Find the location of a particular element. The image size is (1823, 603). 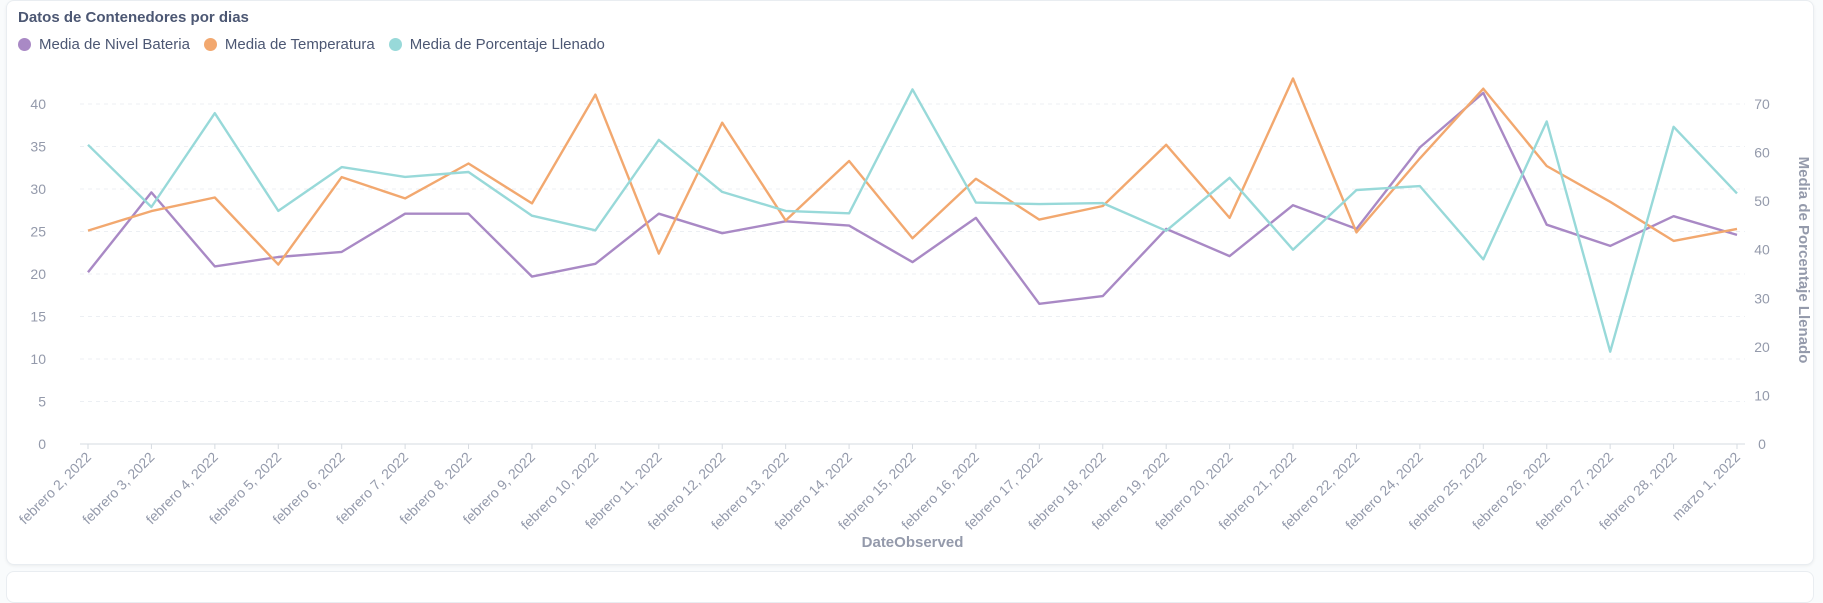

y-tick-label: 35 is located at coordinates (38, 147).